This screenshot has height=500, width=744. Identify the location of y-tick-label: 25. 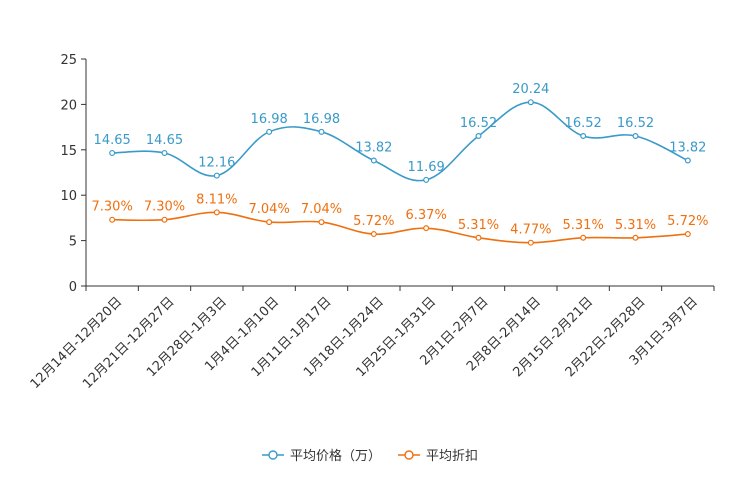
(68, 60).